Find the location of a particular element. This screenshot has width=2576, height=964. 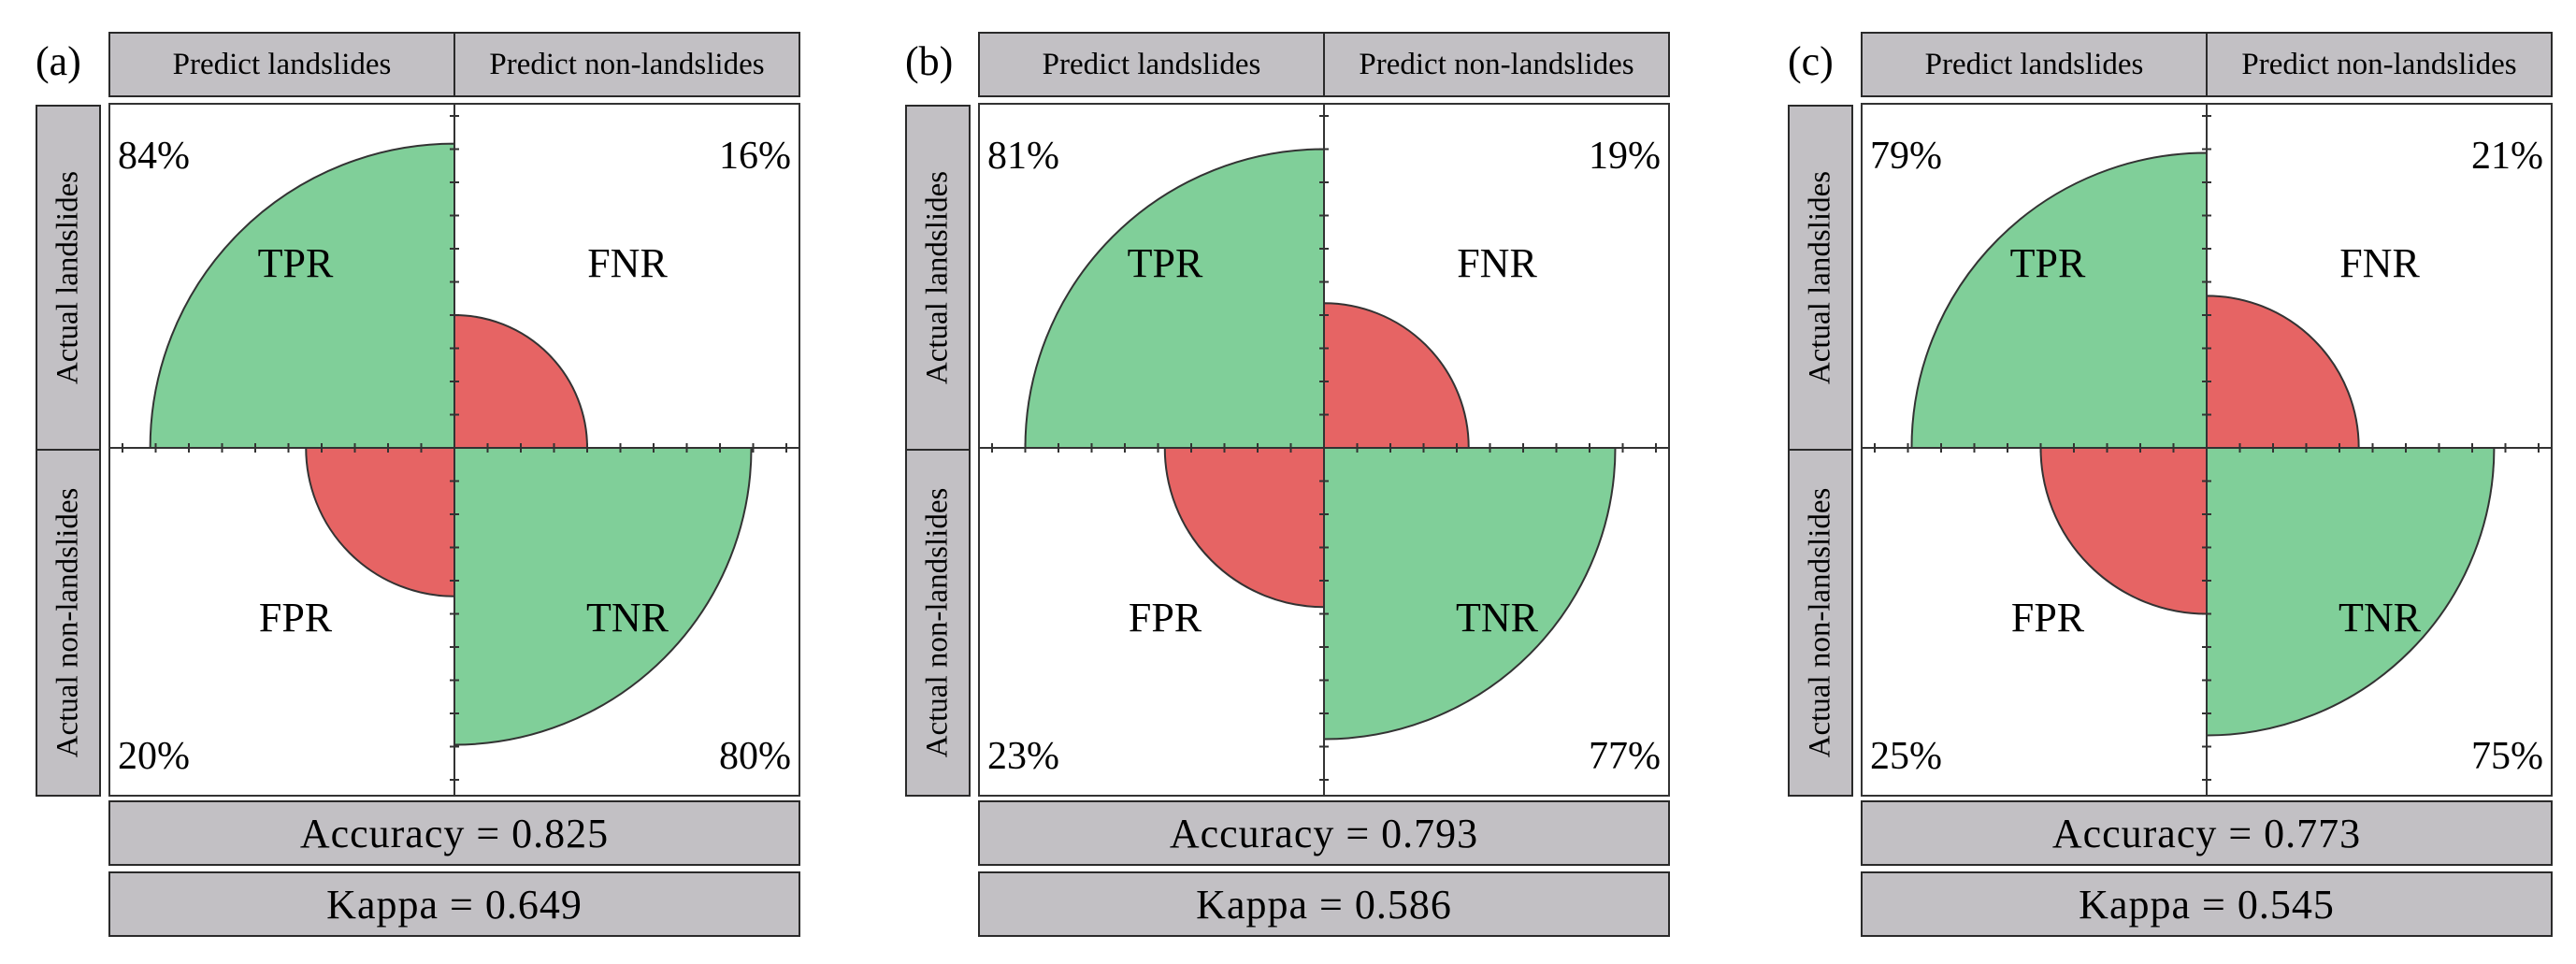

tpr-percent: 79% is located at coordinates (1906, 156).